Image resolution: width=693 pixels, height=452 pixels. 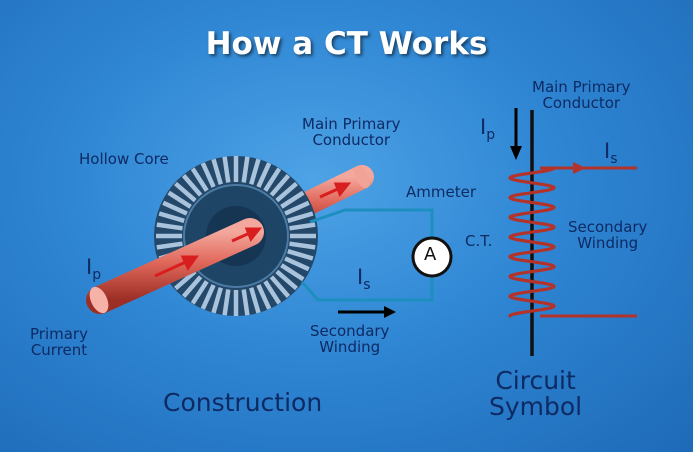 I want to click on secondary-current-symbol: Is, so click(x=364, y=279).